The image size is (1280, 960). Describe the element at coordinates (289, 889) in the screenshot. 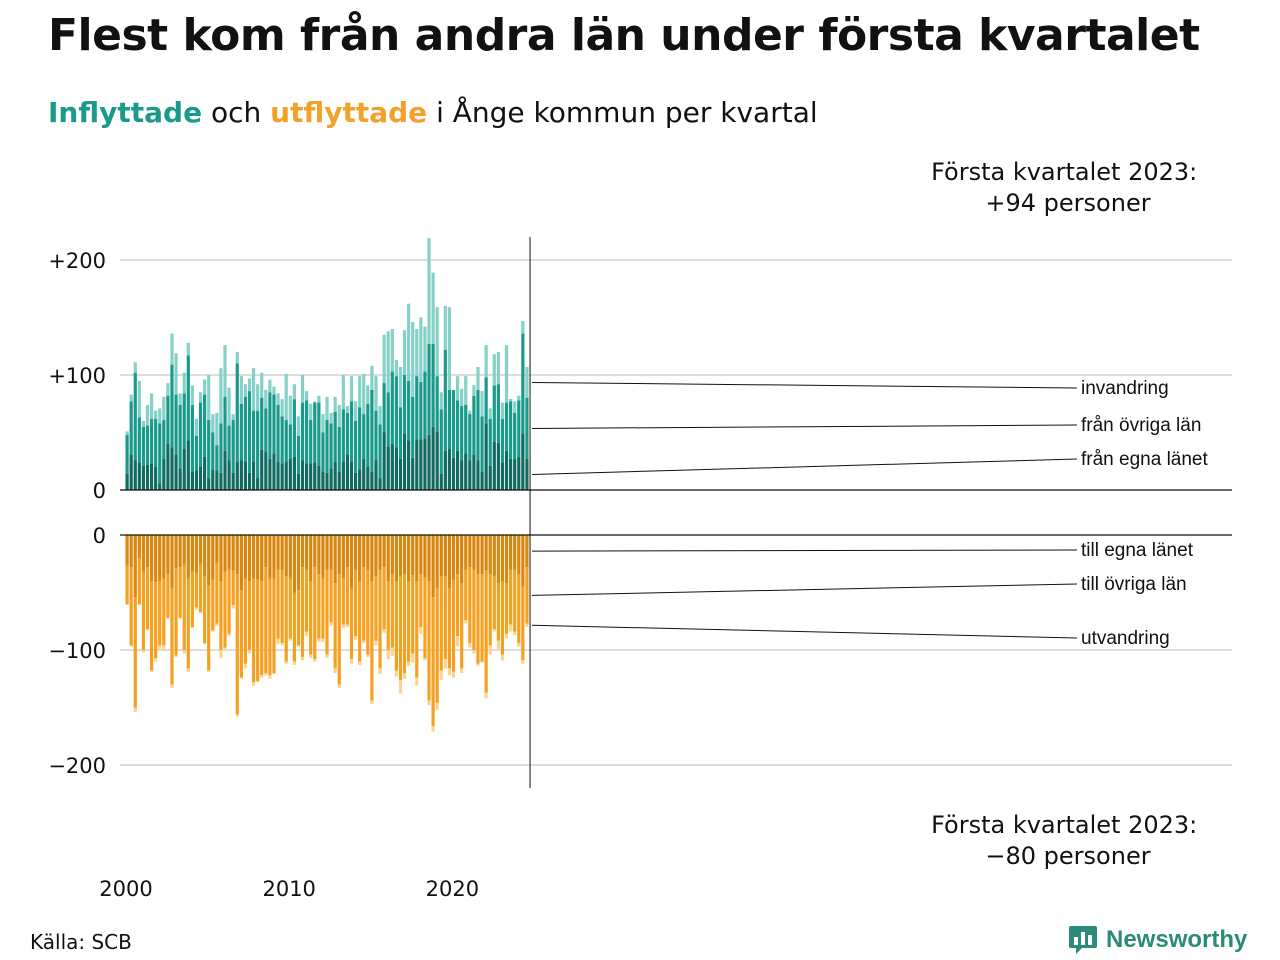

I see `x-axis-ticks: 2000 2010 2020` at that location.